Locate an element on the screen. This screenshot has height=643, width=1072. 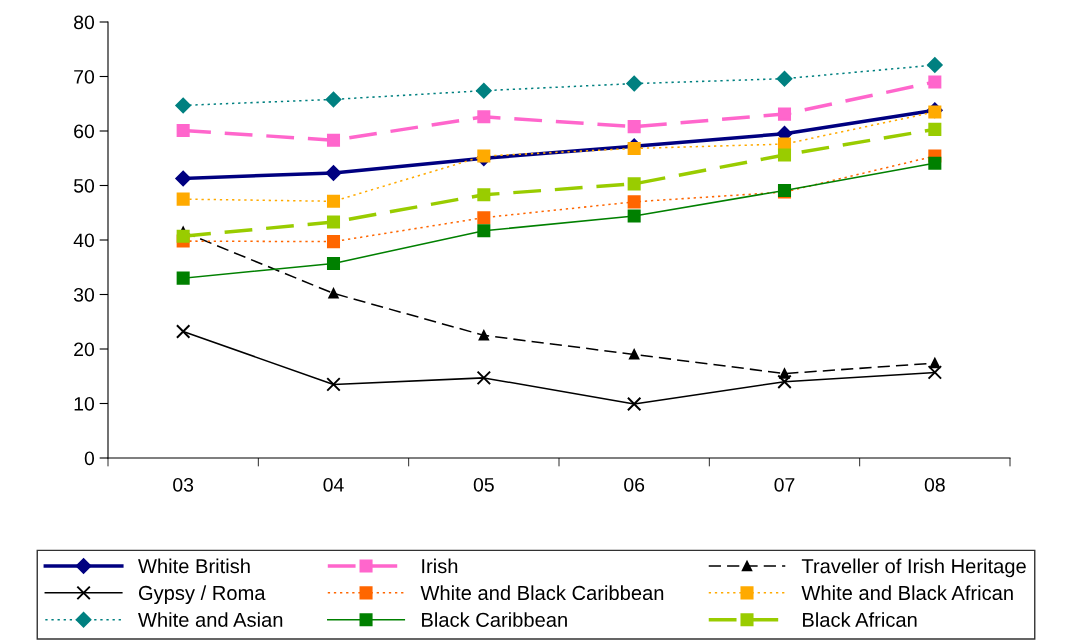
legend-label: Black African is located at coordinates (860, 619).